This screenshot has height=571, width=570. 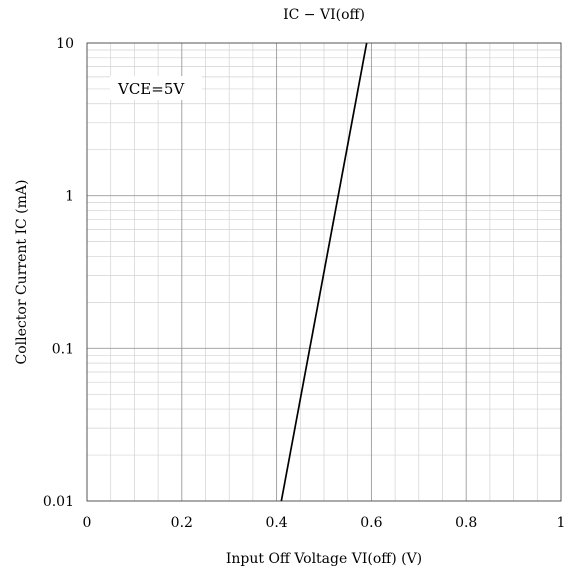 I want to click on y-tick-labels: 10 1 0.1 0.01, so click(x=58, y=273).